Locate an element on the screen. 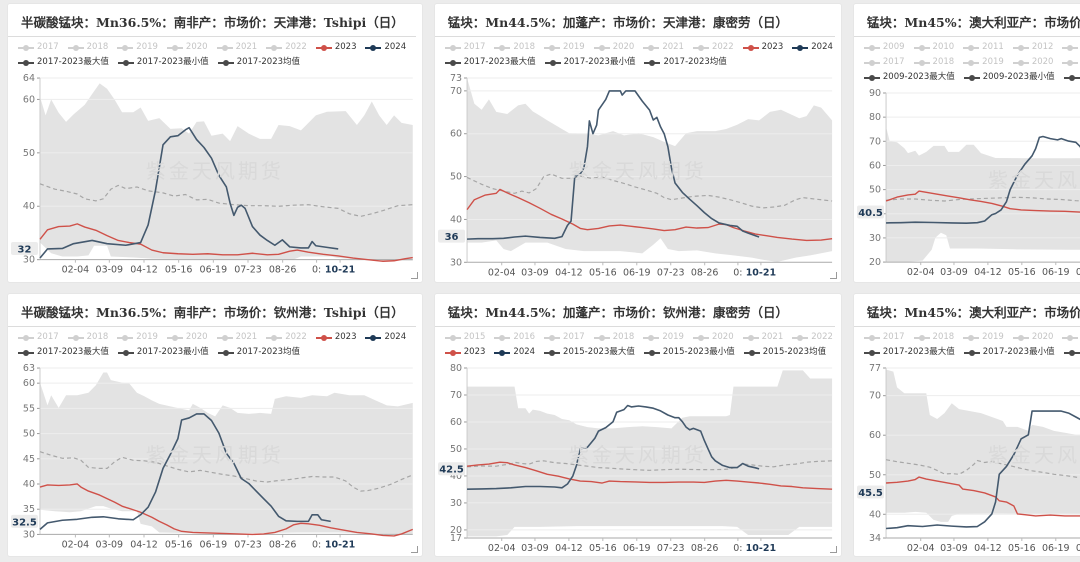 The image size is (1080, 562). legend-item-2015-2023均值: 2015-2023均值 is located at coordinates (784, 352).